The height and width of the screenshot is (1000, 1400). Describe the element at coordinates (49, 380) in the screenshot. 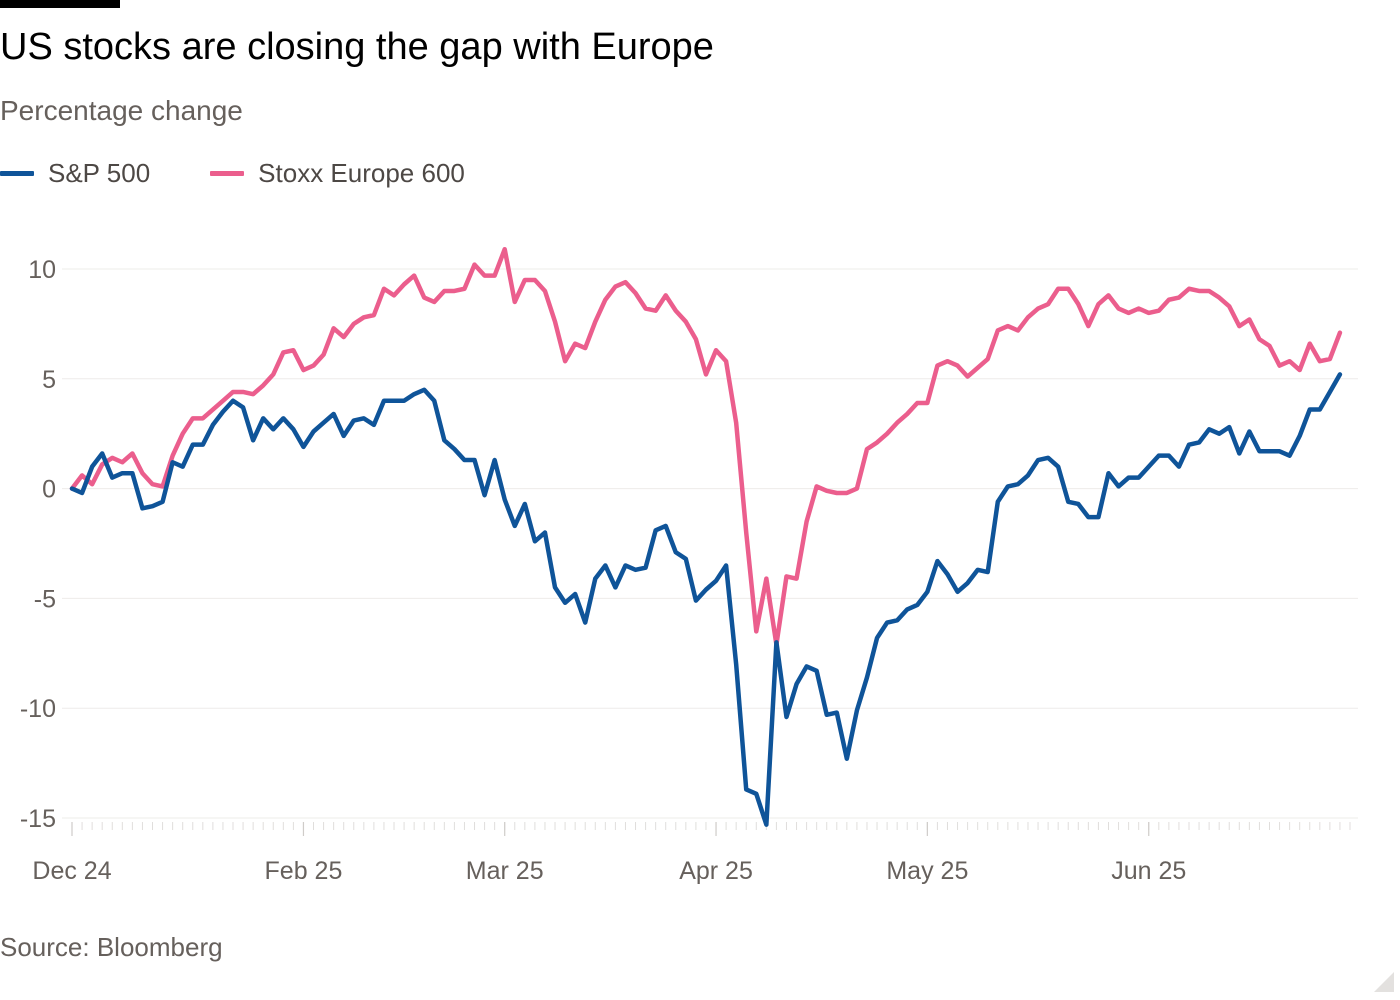

I see `y-tick-label: 5` at that location.